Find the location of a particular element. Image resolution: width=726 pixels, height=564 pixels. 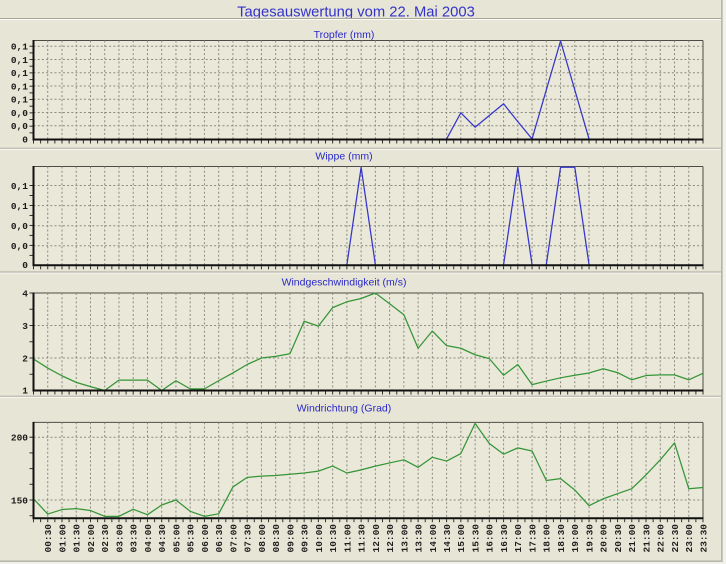

svg-text: 16:30 is located at coordinates (504, 538).